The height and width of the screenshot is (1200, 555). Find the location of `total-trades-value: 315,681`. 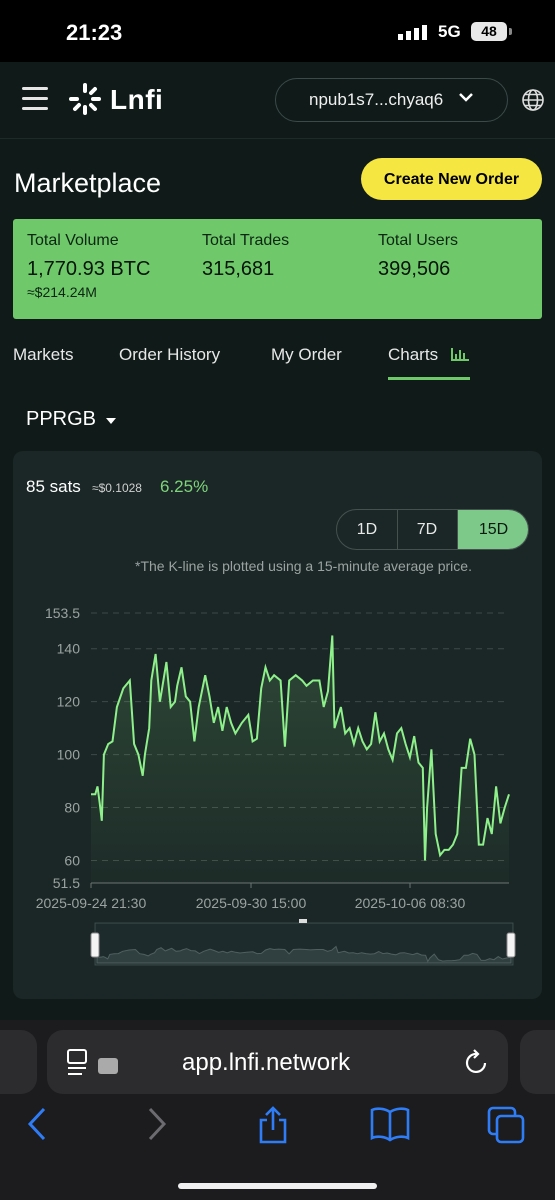

total-trades-value: 315,681 is located at coordinates (238, 269).